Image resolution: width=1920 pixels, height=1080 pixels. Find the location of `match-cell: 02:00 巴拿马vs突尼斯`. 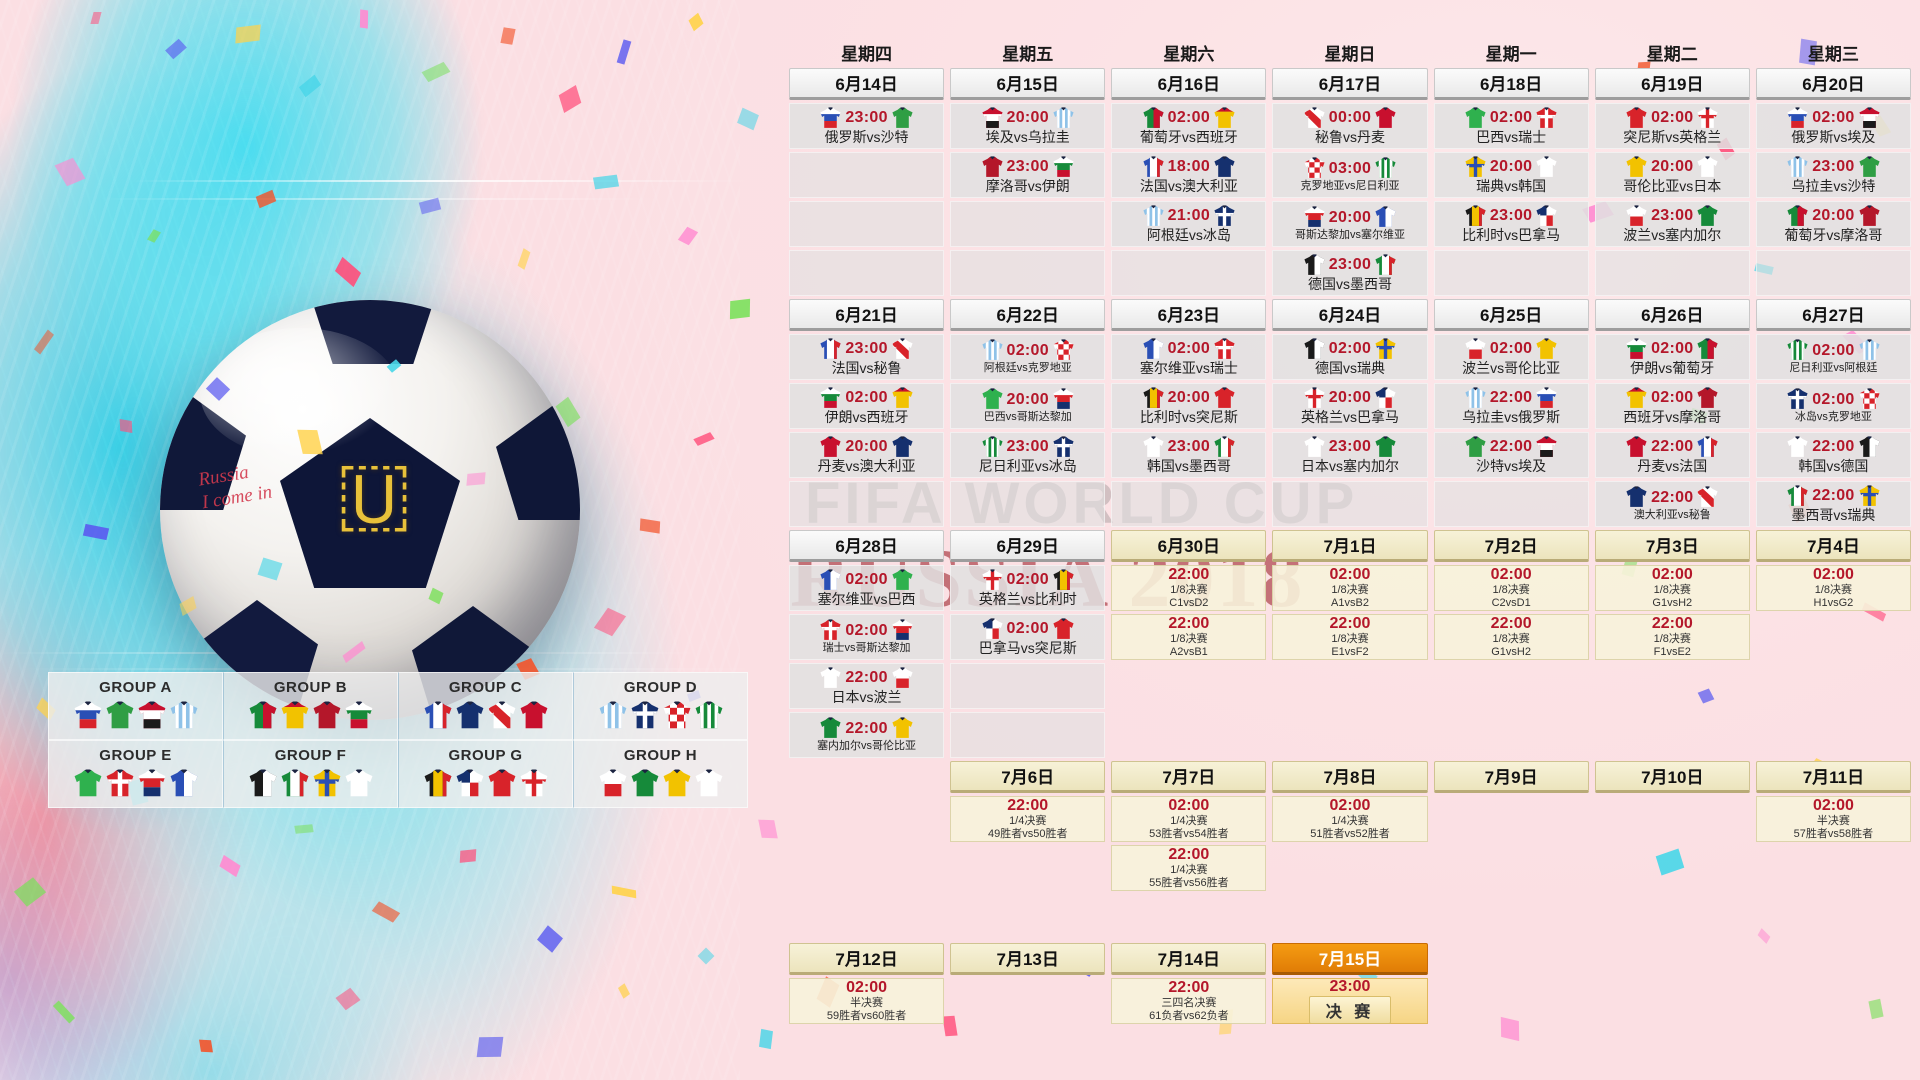

match-cell: 02:00 巴拿马vs突尼斯 is located at coordinates (1028, 637).